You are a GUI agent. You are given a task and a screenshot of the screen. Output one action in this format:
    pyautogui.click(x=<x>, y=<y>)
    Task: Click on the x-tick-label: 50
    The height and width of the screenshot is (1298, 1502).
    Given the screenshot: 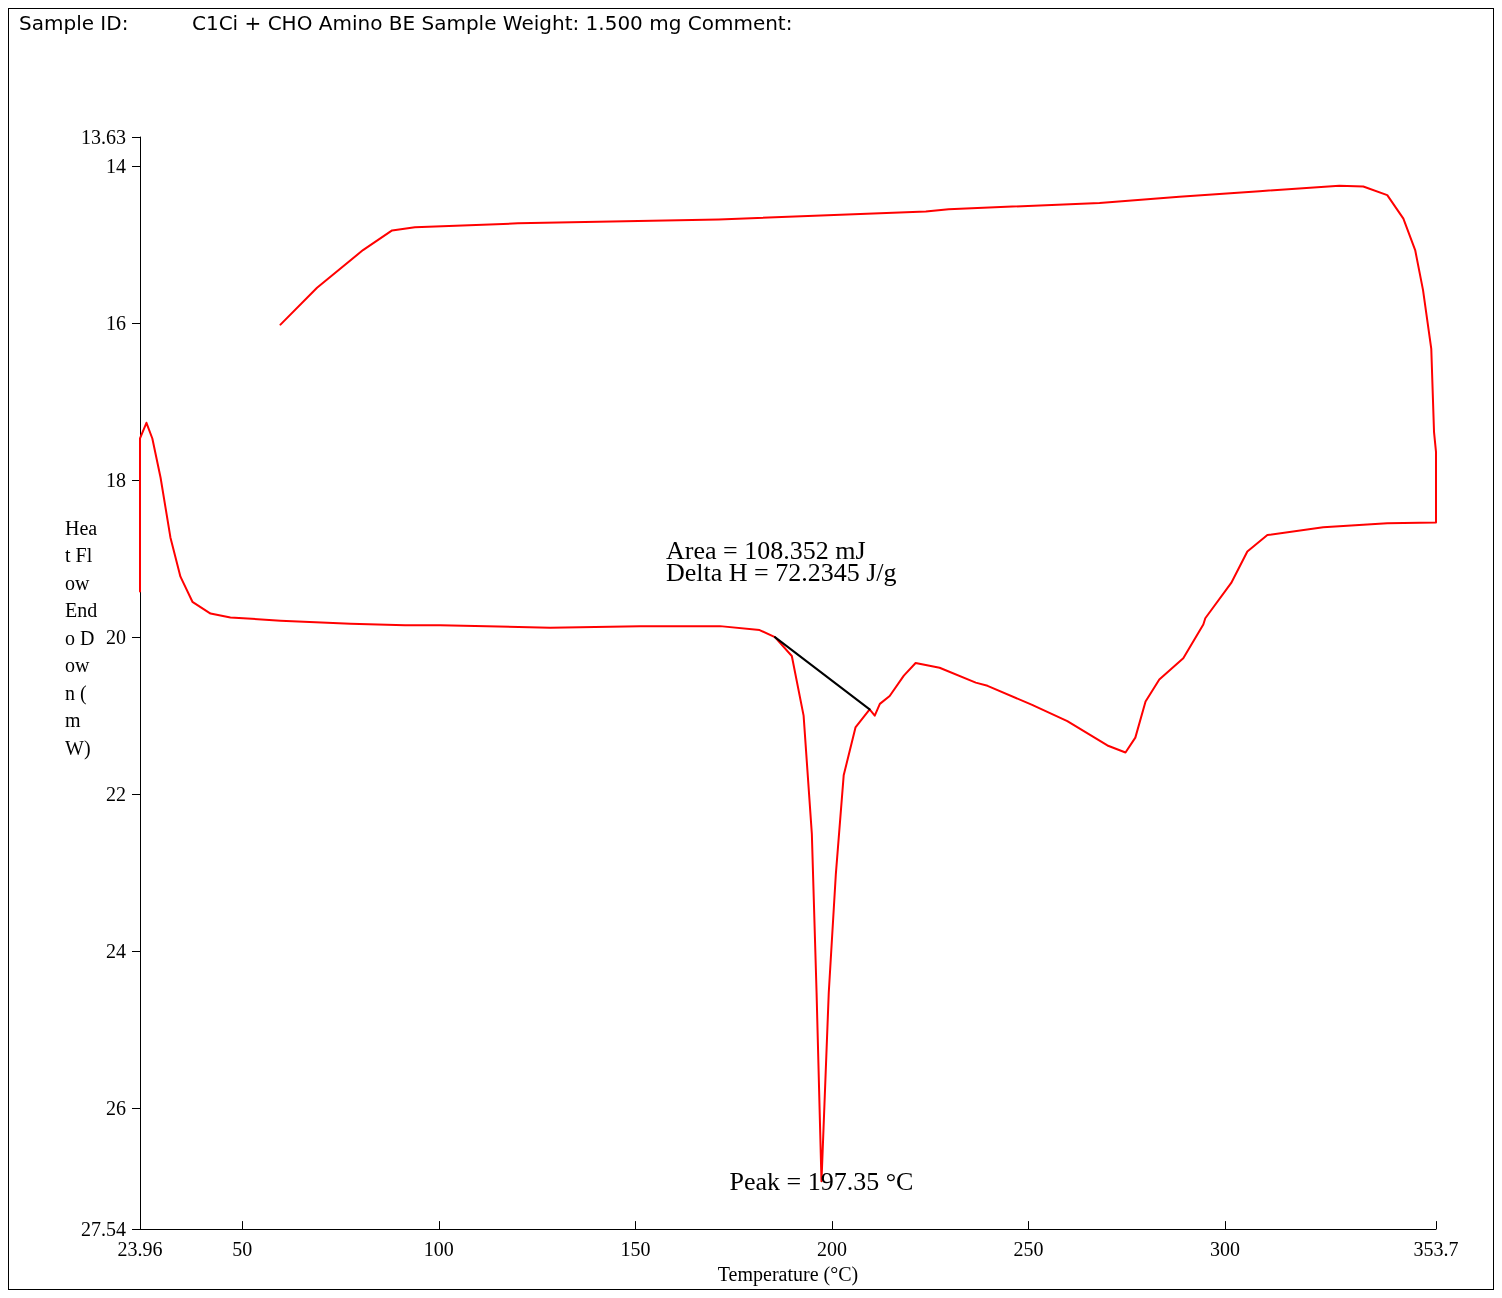 What is the action you would take?
    pyautogui.click(x=242, y=1249)
    